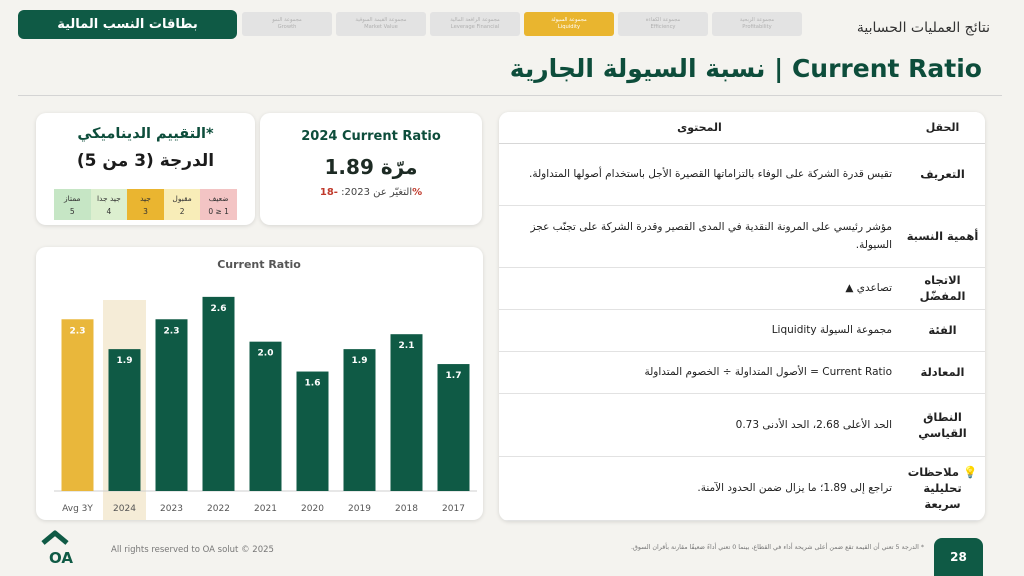  I want to click on tab-label-ar: مجموعة الكفاءة, so click(663, 20).